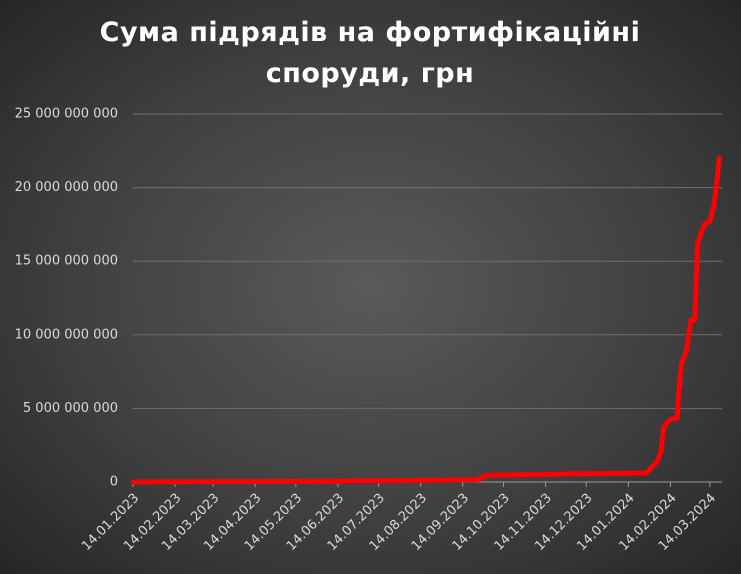 This screenshot has height=574, width=741. What do you see at coordinates (70, 408) in the screenshot?
I see `y-tick-label: 5 000 000 000` at bounding box center [70, 408].